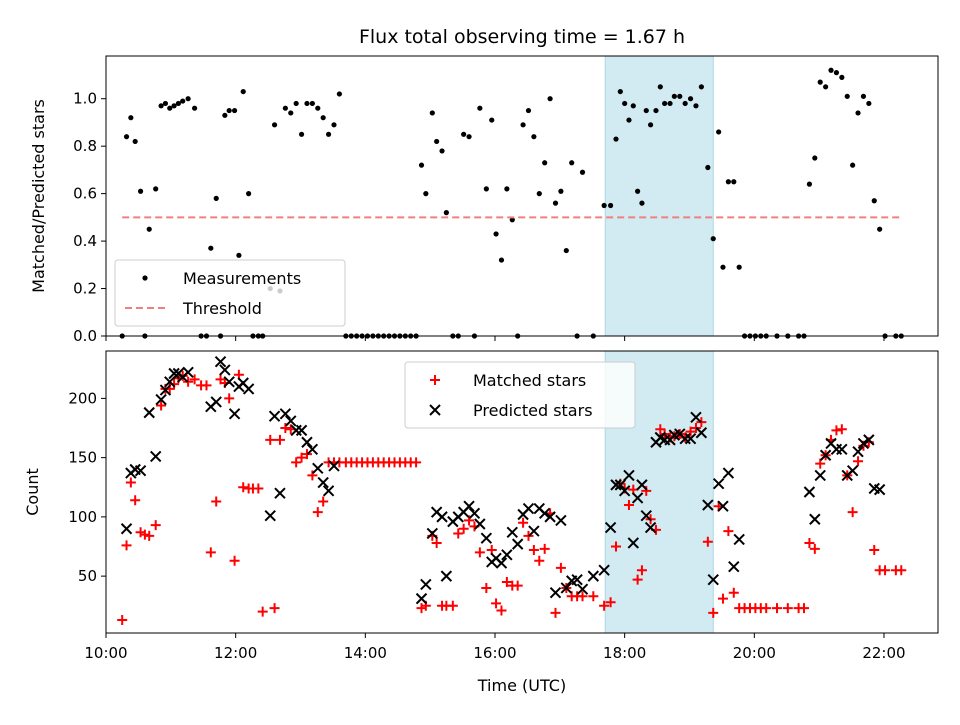  What do you see at coordinates (529, 380) in the screenshot?
I see `legend-label: Matched stars` at bounding box center [529, 380].